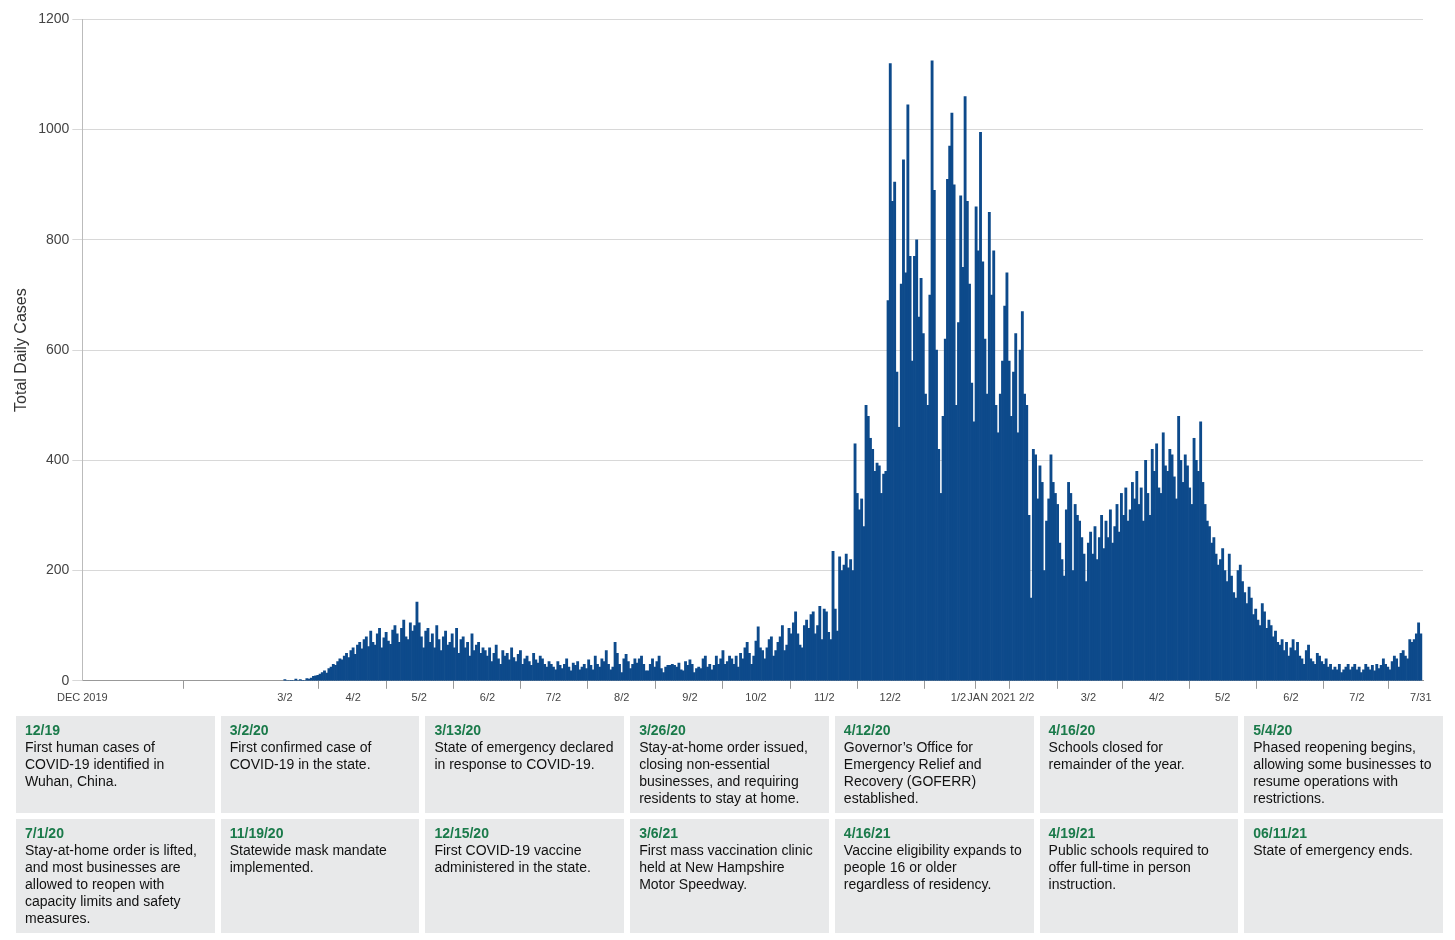 The width and height of the screenshot is (1455, 940). I want to click on y-tick-label: 600, so click(57, 348).